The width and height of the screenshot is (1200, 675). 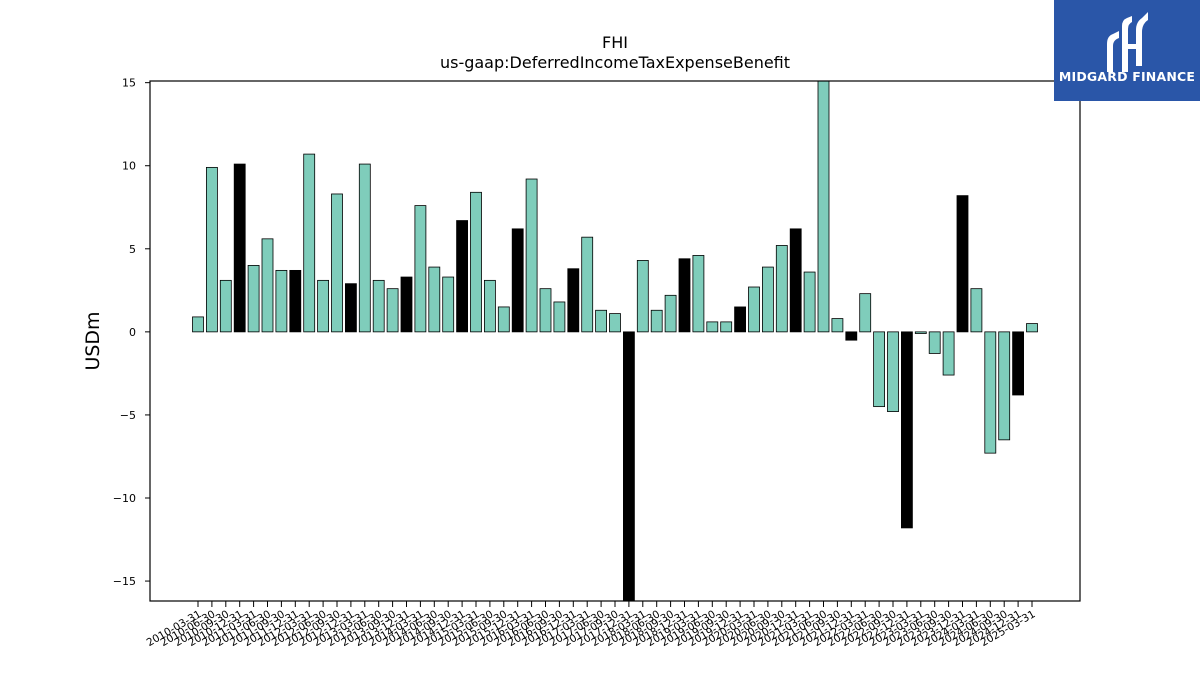 I want to click on y-axis: −15 −10 −5 0 5 10 15, so click(x=131, y=332).